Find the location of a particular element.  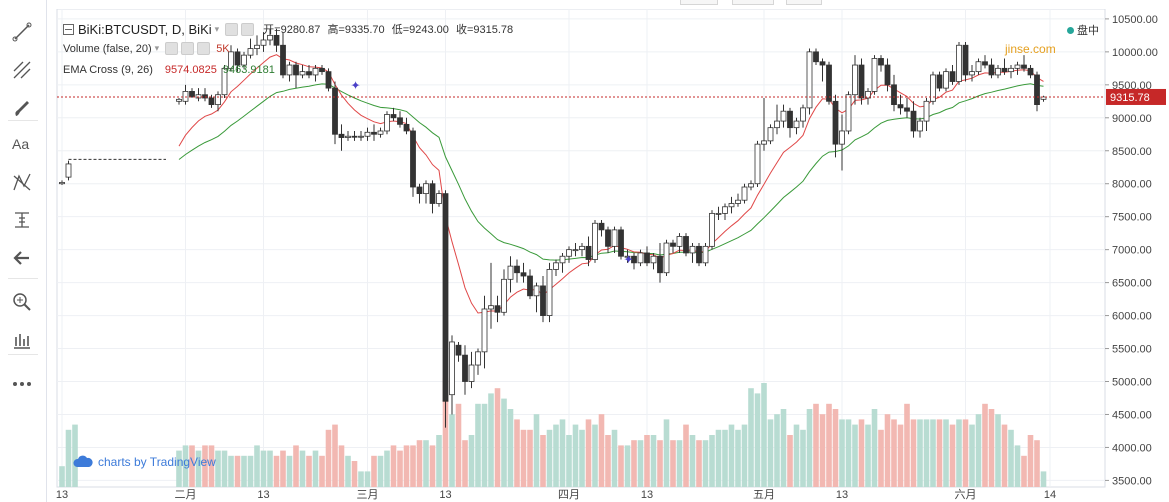

volume-label: Volume (false, 20) is located at coordinates (107, 48).